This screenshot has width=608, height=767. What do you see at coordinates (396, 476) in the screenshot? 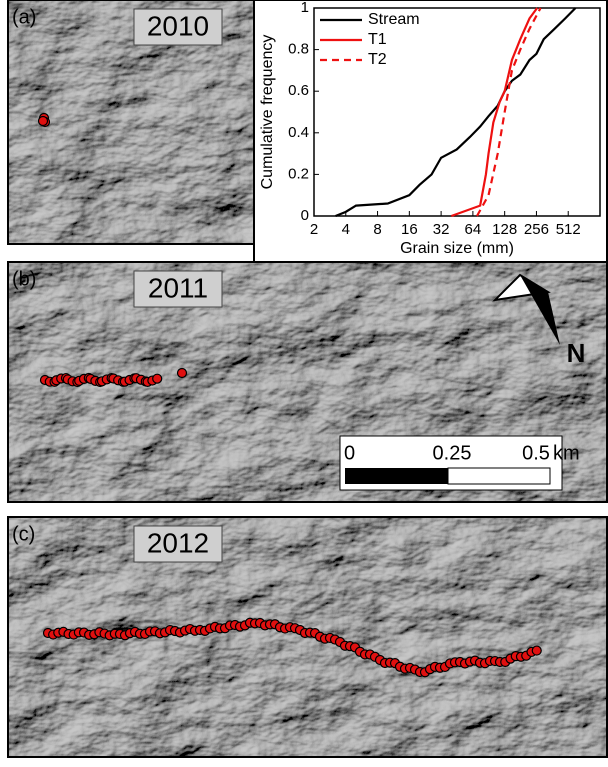
I see `scale-black` at bounding box center [396, 476].